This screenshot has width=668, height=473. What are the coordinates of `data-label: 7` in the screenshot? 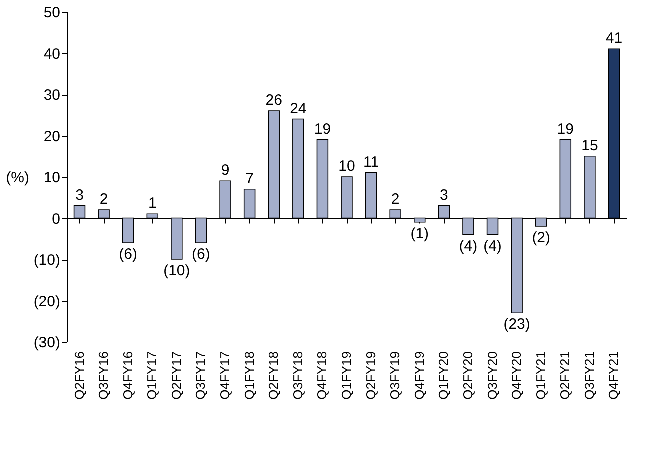 It's located at (250, 179).